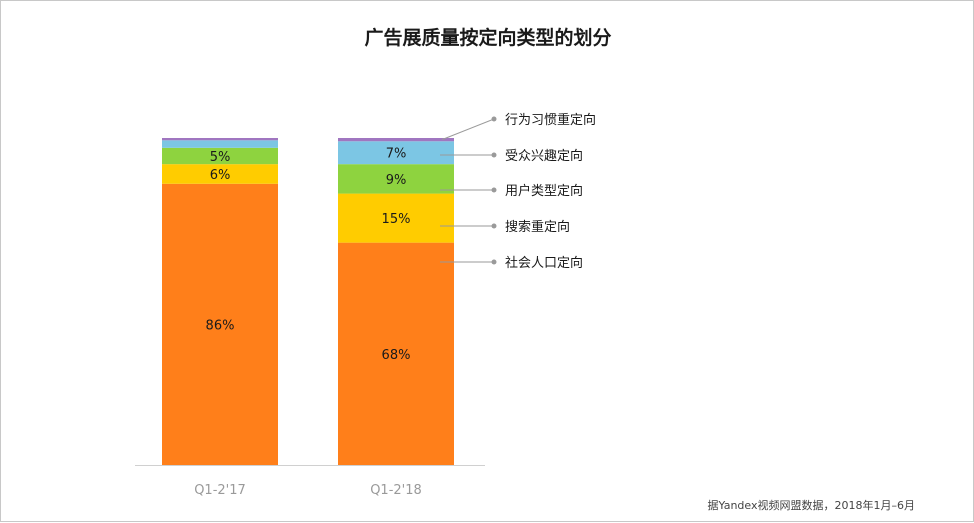 The height and width of the screenshot is (523, 974). I want to click on x-tick-label: Q1-2'18, so click(396, 490).